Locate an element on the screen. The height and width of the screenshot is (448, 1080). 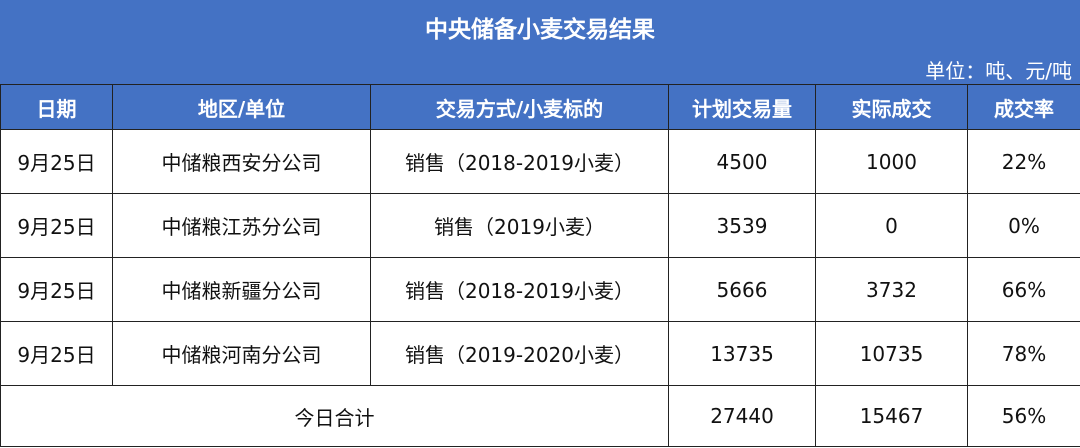
header-region: 地区/单位 is located at coordinates (241, 107).